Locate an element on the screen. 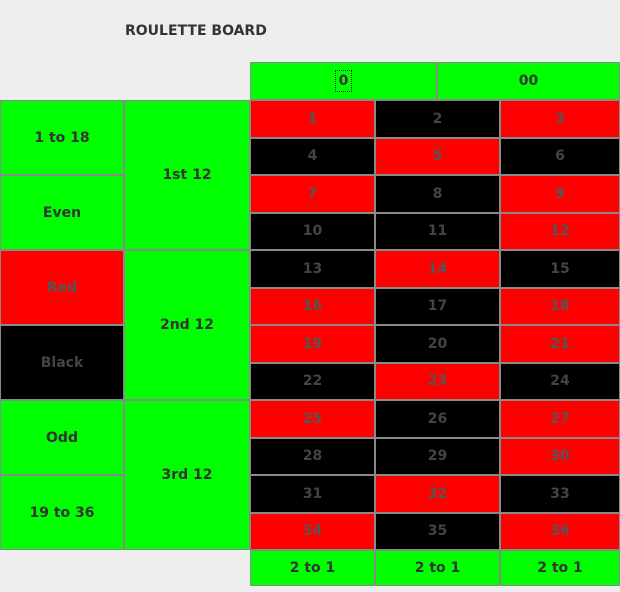 This screenshot has width=620, height=592. number-cell-33: 33 is located at coordinates (560, 494).